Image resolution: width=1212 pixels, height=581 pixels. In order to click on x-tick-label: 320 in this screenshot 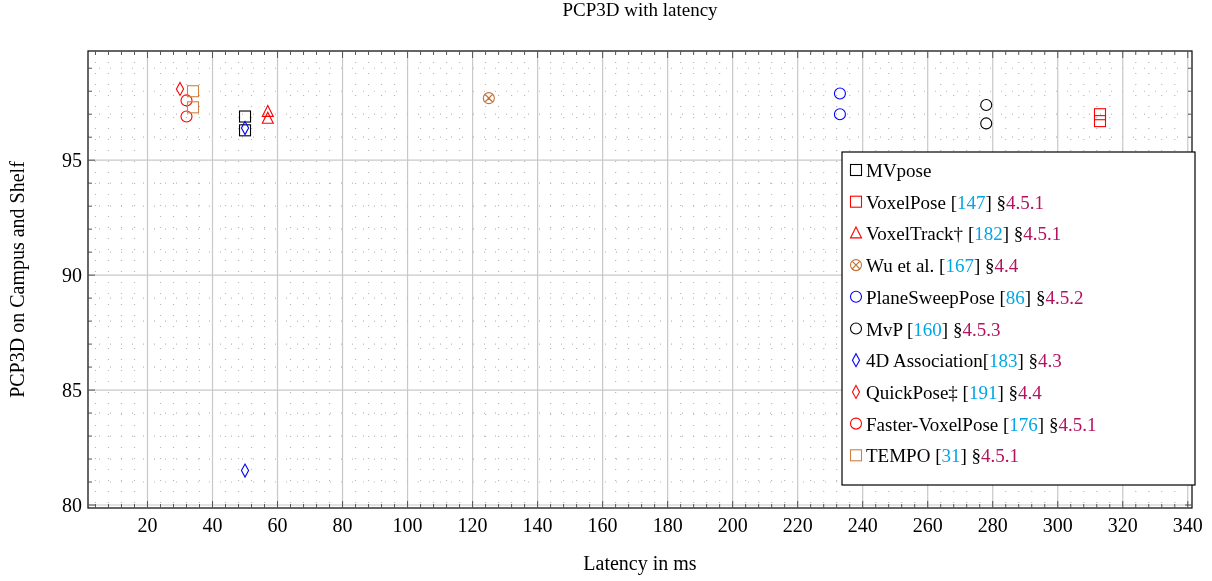, I will do `click(1122, 525)`.